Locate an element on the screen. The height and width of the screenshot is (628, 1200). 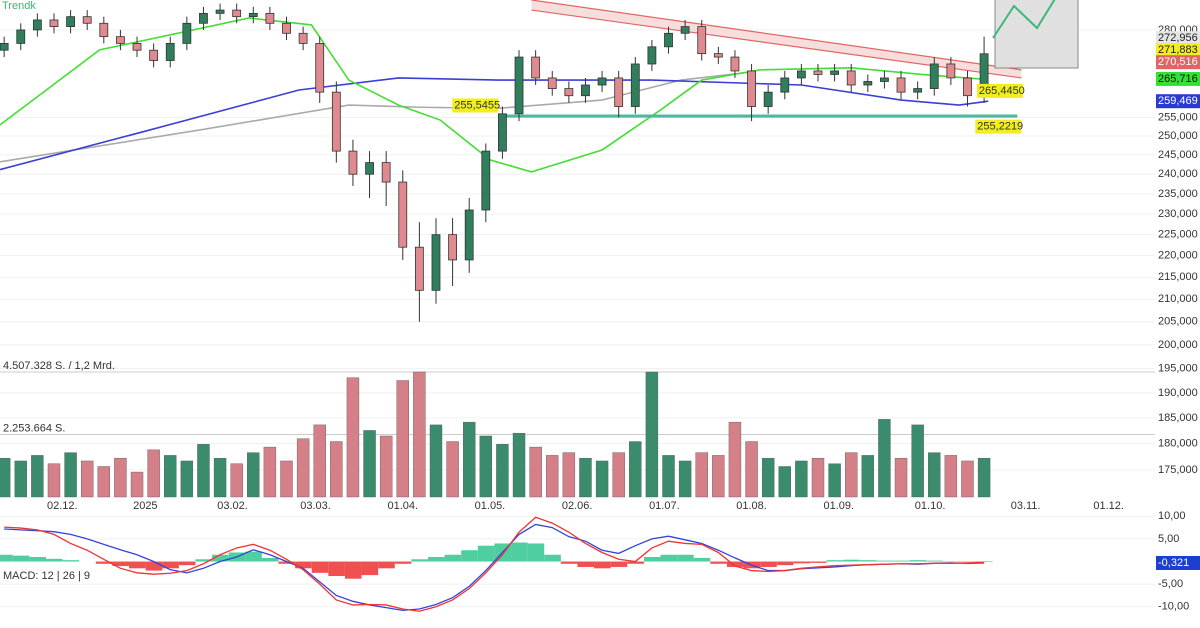
y-tick-label: 190,000 is located at coordinates (1178, 393).